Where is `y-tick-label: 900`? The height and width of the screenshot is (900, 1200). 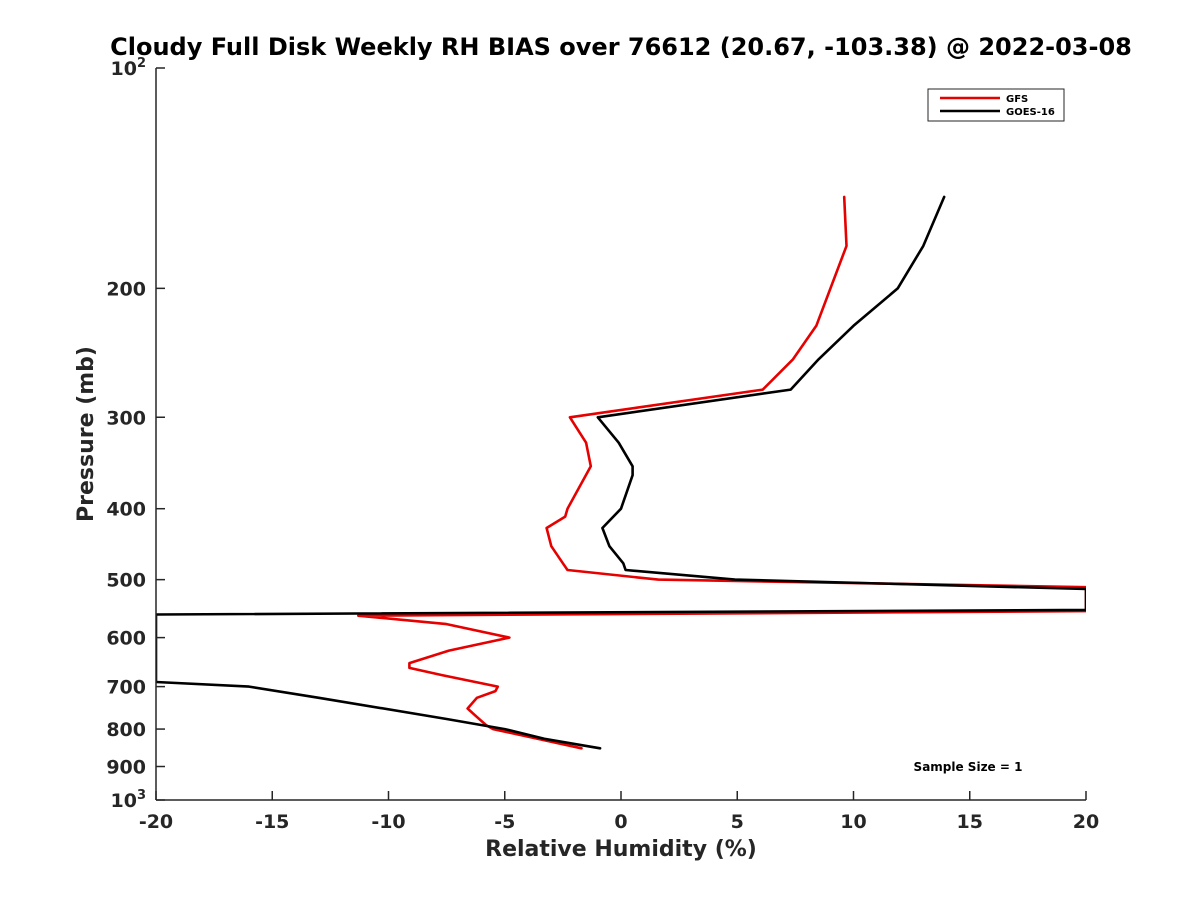
y-tick-label: 900 is located at coordinates (126, 768).